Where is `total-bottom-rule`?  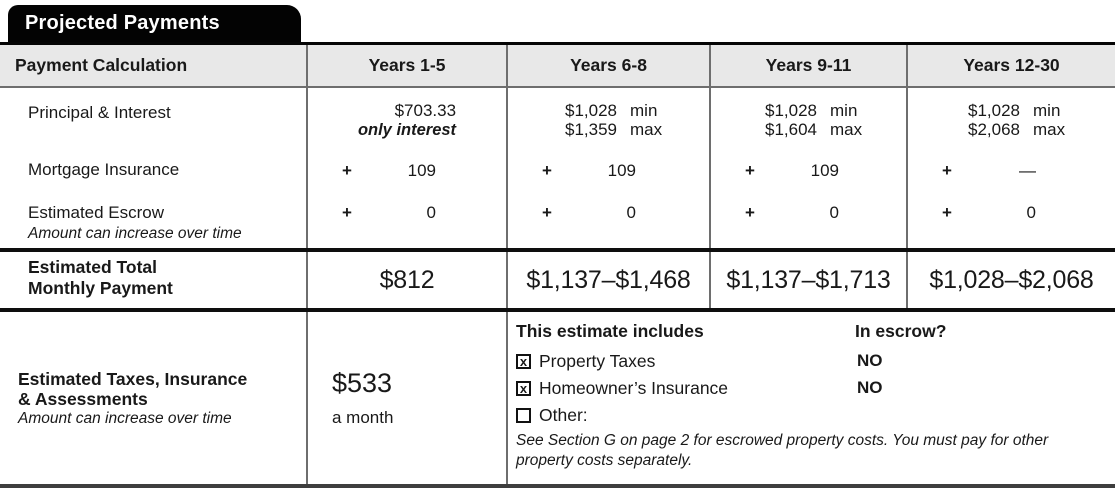 total-bottom-rule is located at coordinates (557, 310).